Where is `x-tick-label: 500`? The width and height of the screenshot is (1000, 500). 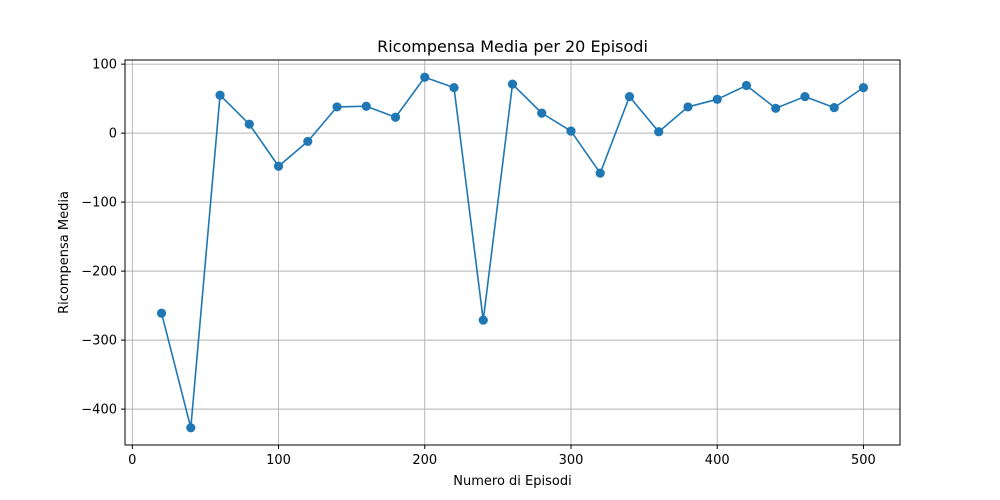 x-tick-label: 500 is located at coordinates (863, 460).